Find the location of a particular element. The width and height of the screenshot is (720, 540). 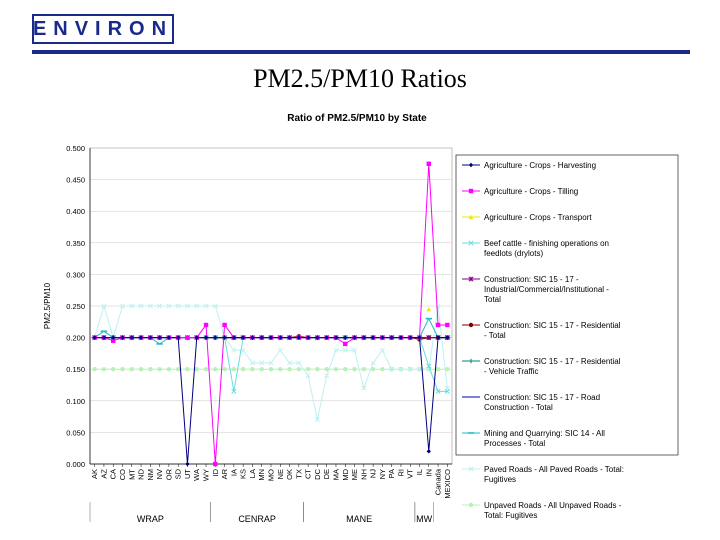

x-tick-label: MA is located at coordinates (335, 474).